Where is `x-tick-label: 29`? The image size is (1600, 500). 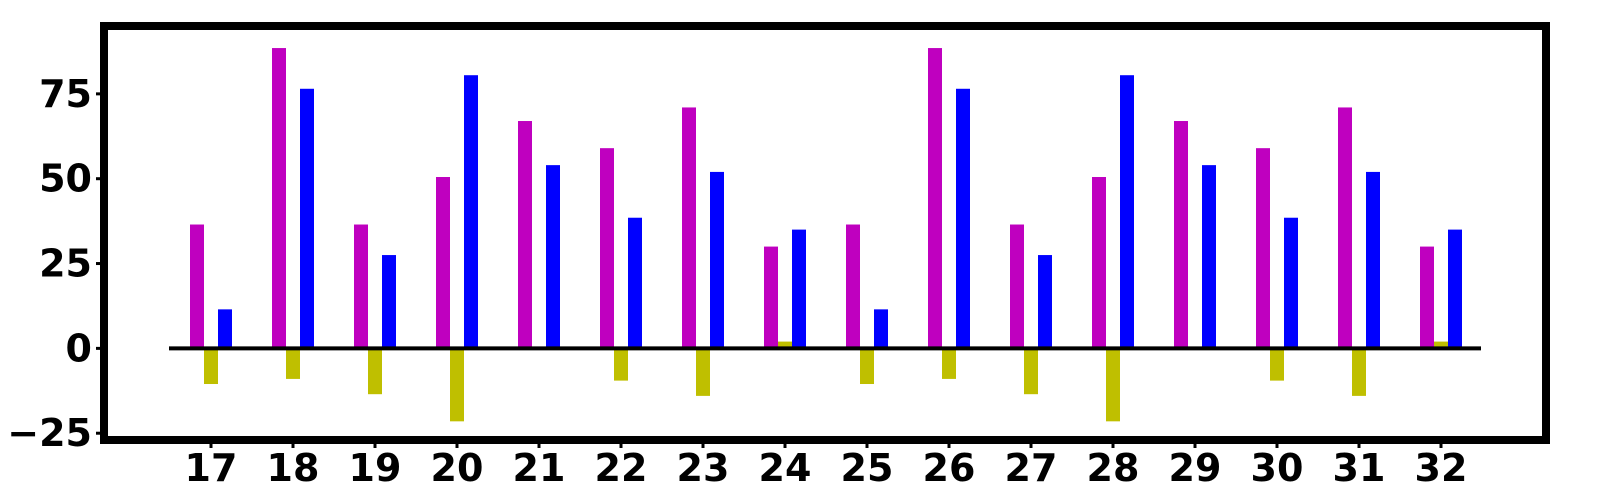 x-tick-label: 29 is located at coordinates (1195, 468).